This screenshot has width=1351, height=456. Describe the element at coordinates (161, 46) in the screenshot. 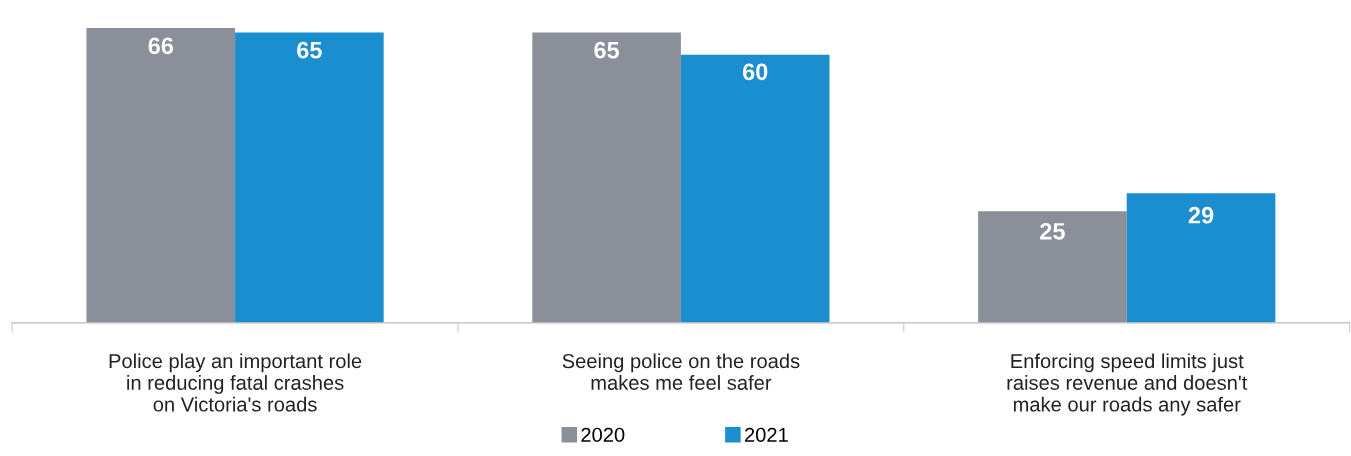

I see `data-label: 66` at that location.